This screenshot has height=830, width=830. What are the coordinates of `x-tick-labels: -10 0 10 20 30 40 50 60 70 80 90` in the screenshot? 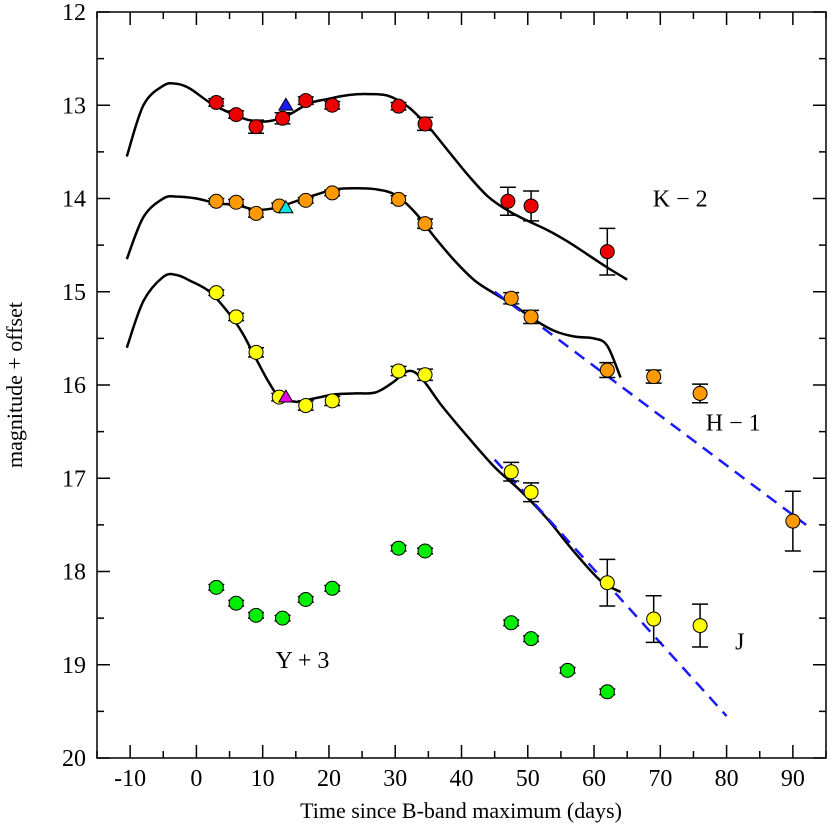 It's located at (459, 779).